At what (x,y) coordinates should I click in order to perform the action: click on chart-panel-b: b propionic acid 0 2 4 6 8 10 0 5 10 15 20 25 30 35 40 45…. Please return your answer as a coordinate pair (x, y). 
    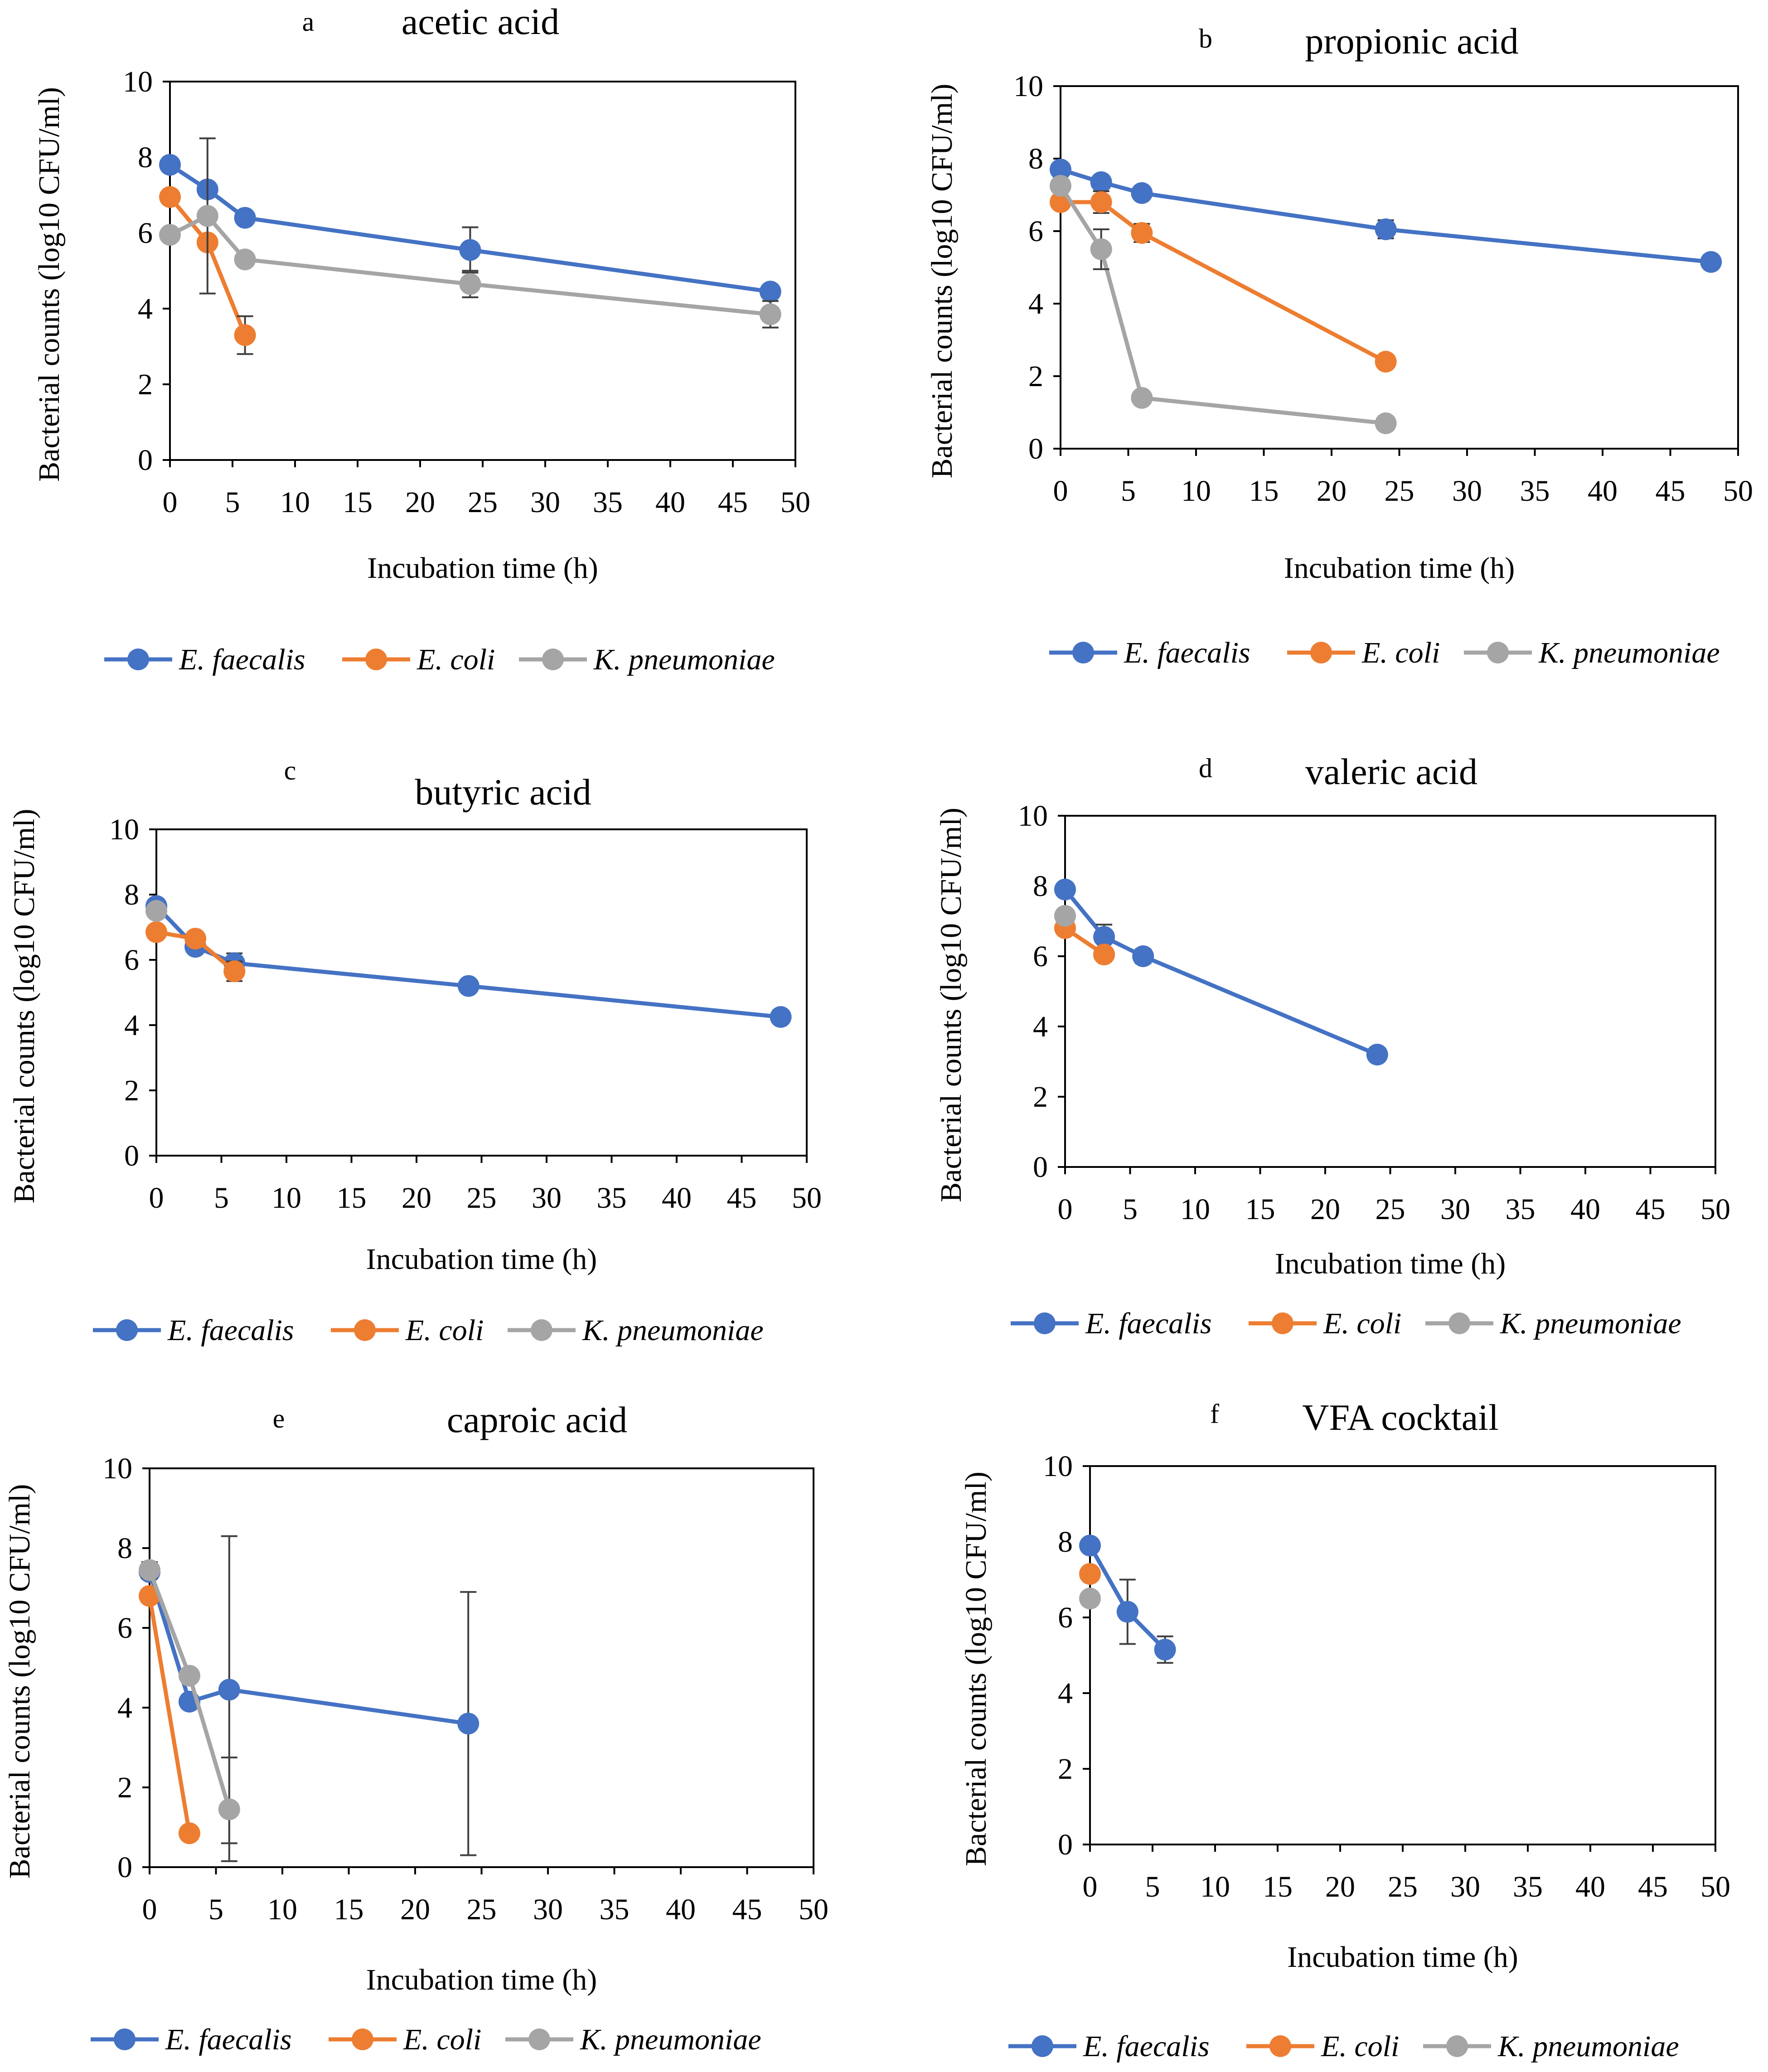
    Looking at the image, I should click on (1339, 344).